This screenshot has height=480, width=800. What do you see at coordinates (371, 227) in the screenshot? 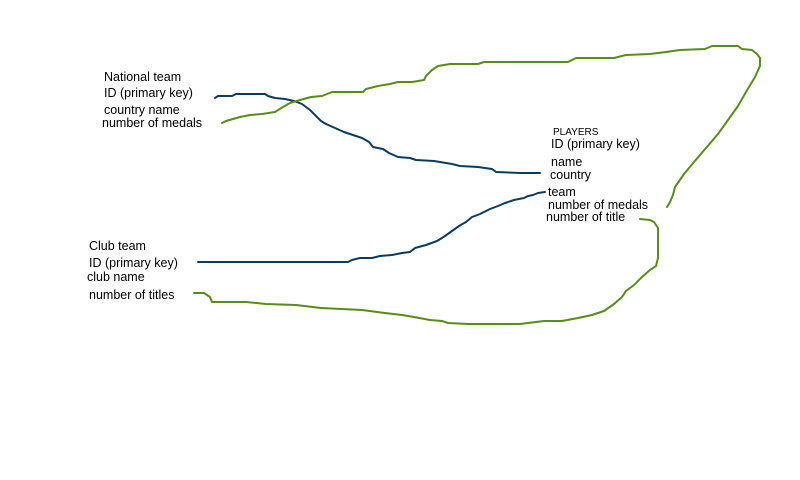
I see `link-club-id-to-player-team` at bounding box center [371, 227].